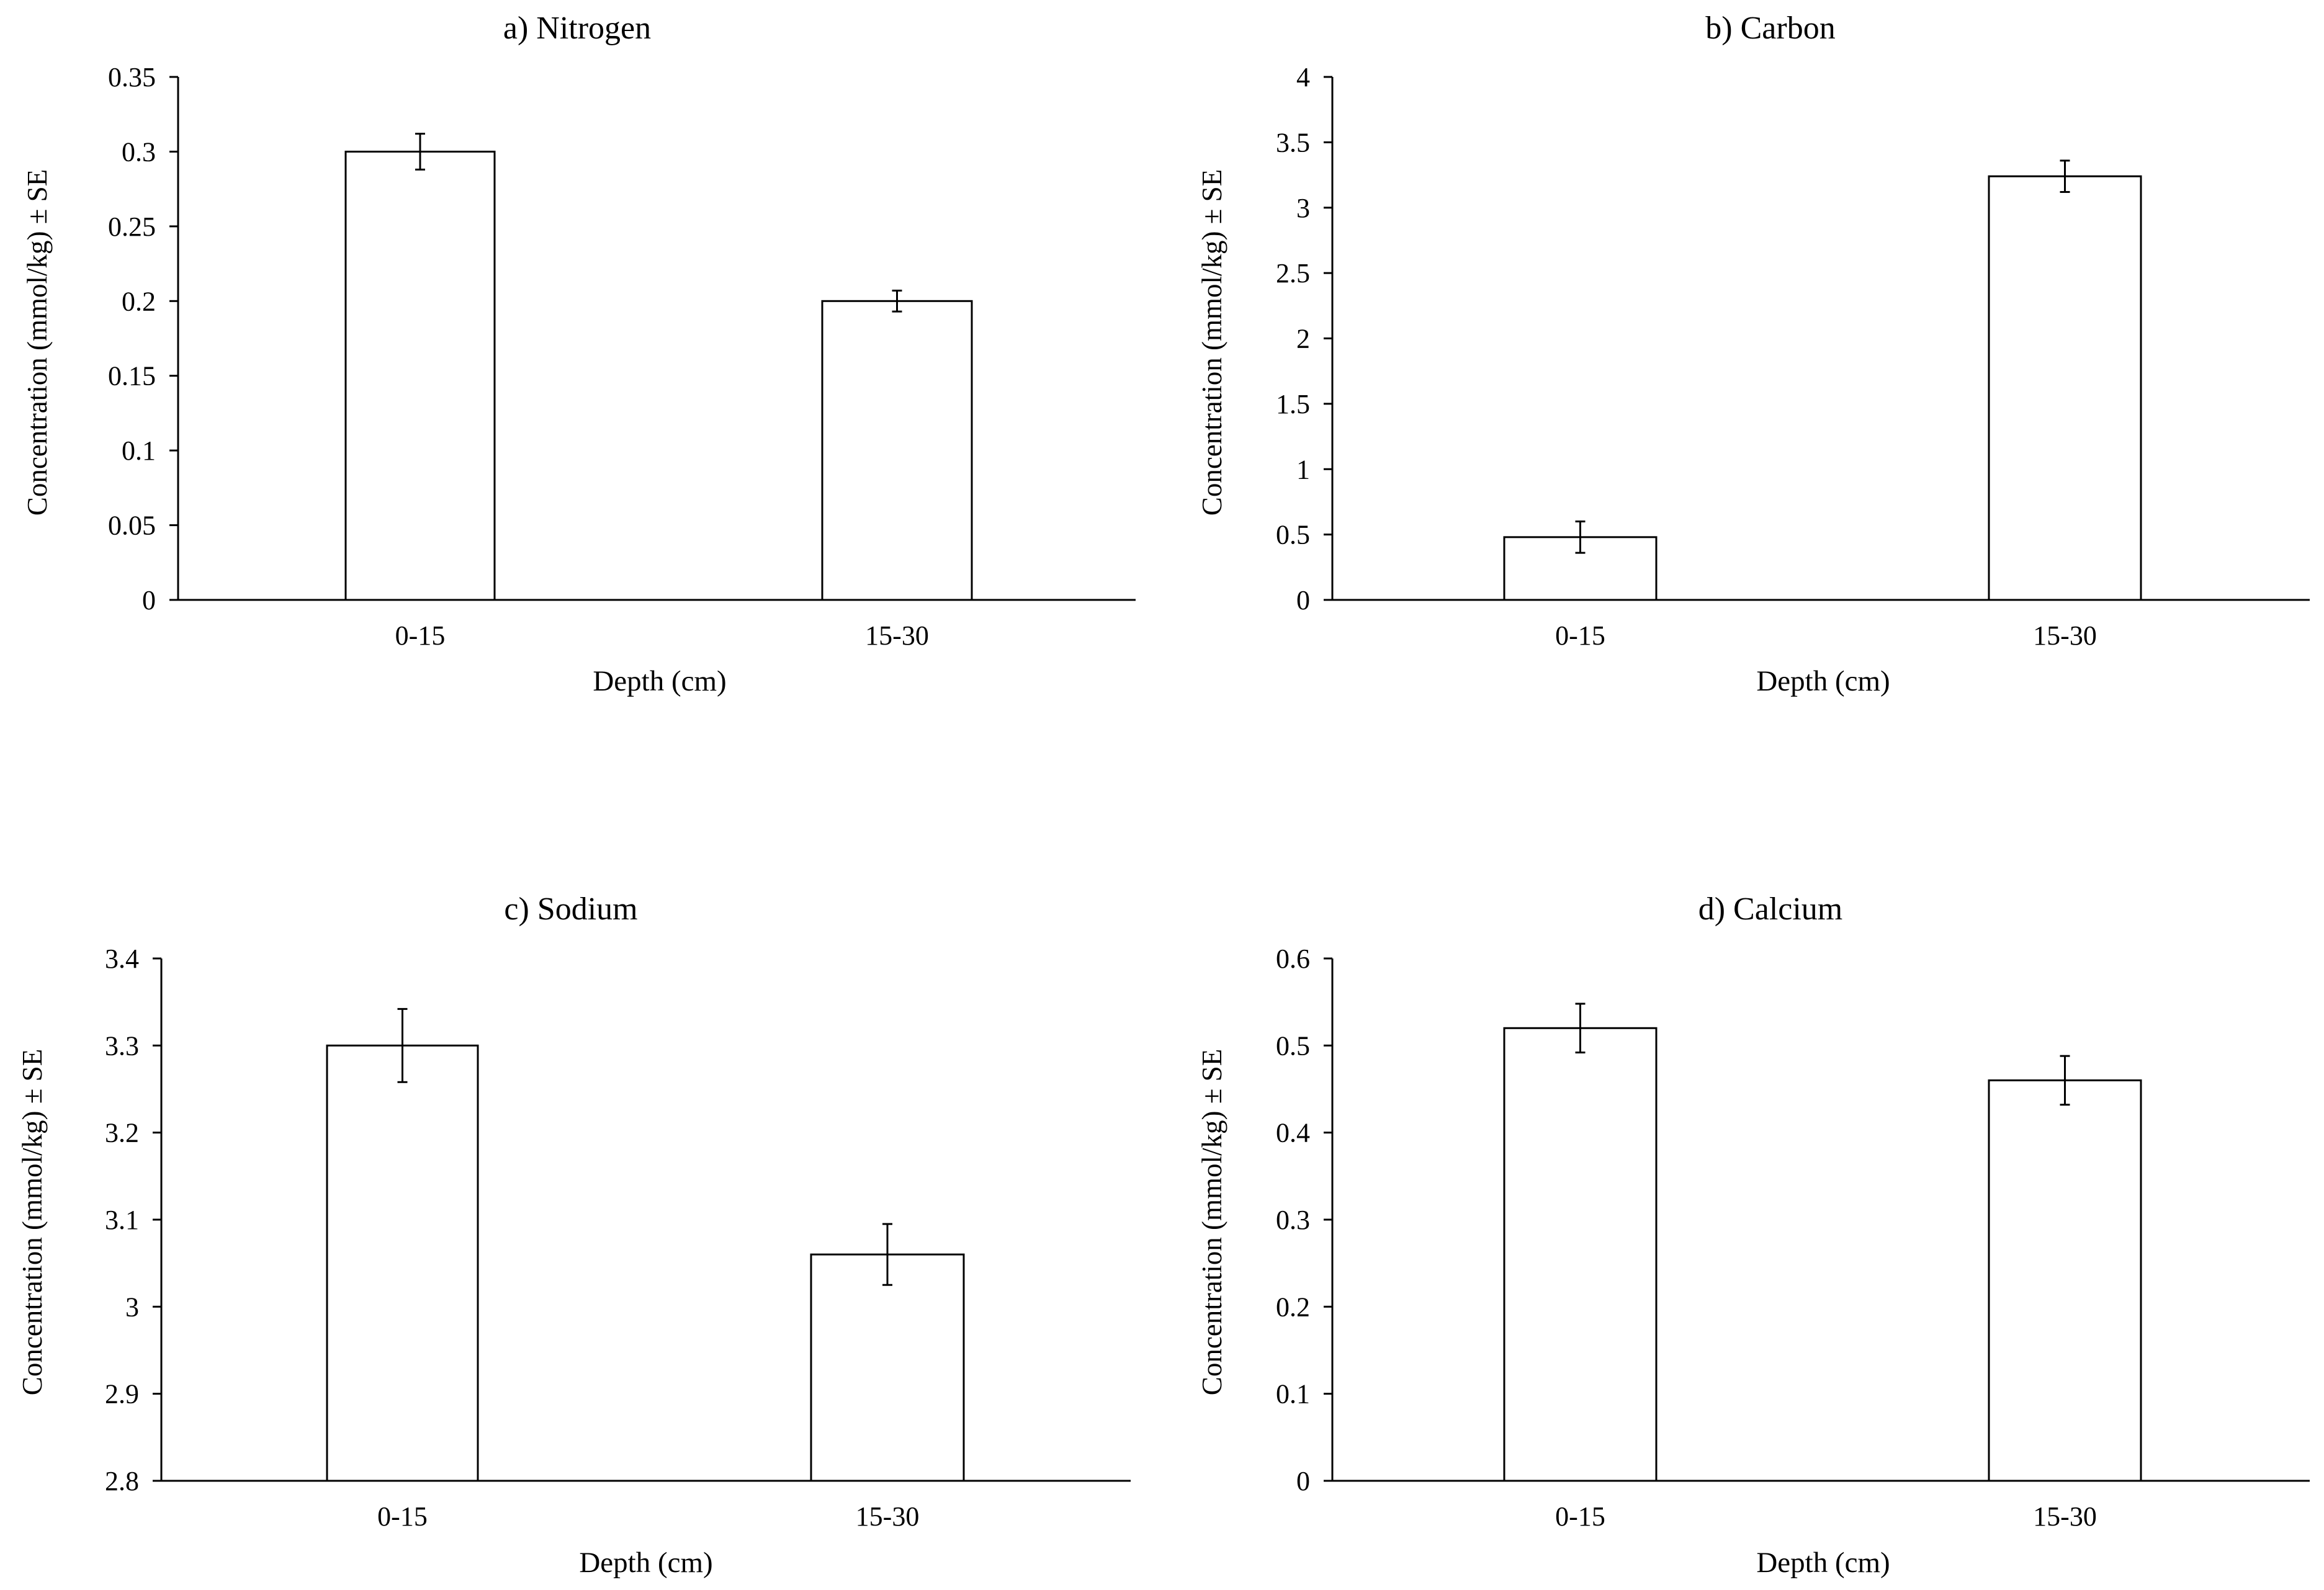 This screenshot has width=2324, height=1590. Describe the element at coordinates (1303, 77) in the screenshot. I see `y-tick-label: 4` at that location.